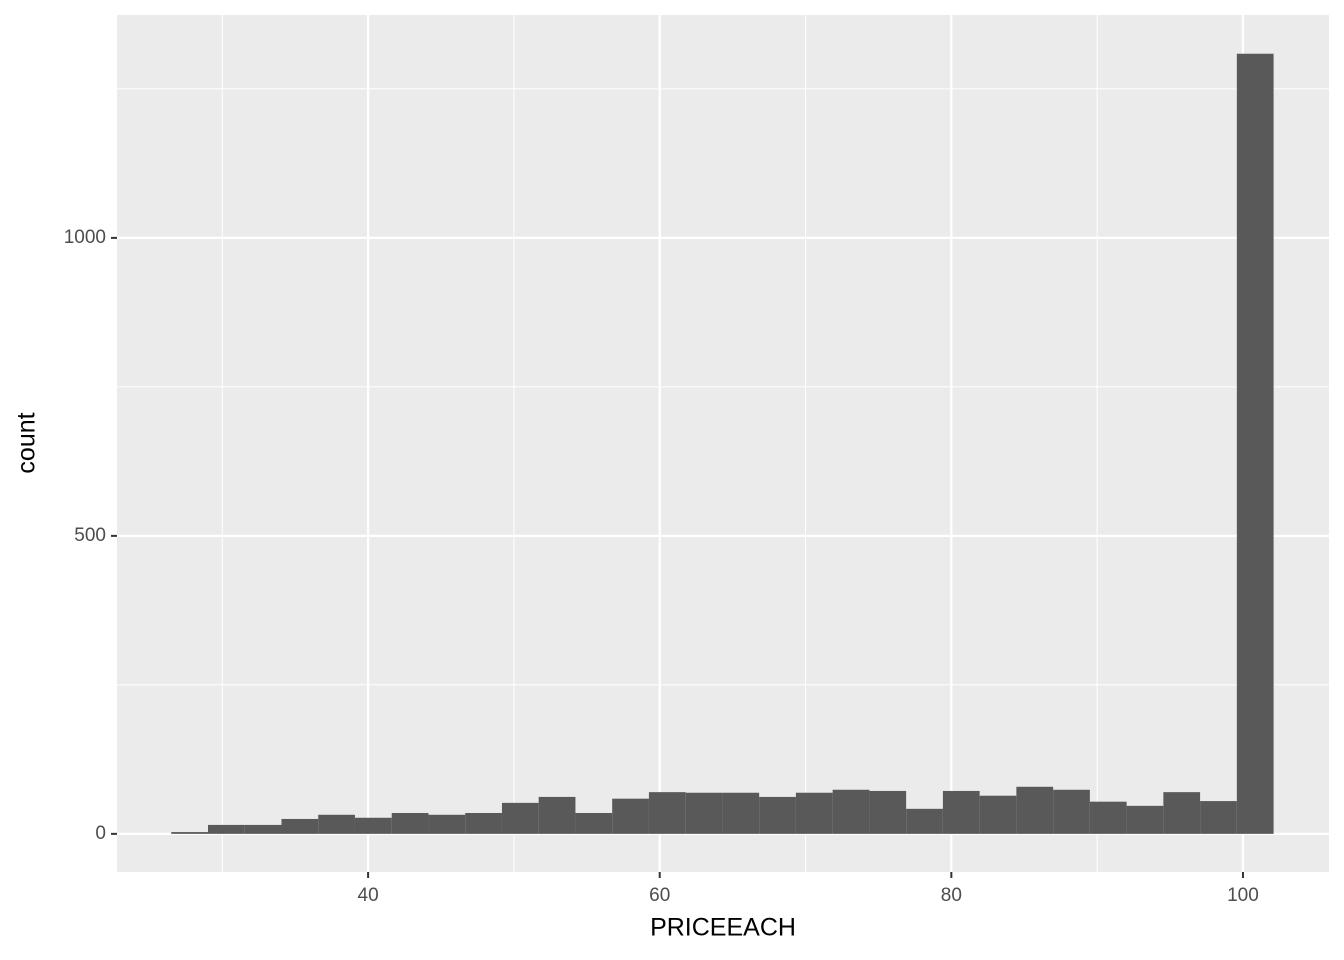 The image size is (1344, 960). Describe the element at coordinates (90, 535) in the screenshot. I see `y-tick-label: 500` at that location.